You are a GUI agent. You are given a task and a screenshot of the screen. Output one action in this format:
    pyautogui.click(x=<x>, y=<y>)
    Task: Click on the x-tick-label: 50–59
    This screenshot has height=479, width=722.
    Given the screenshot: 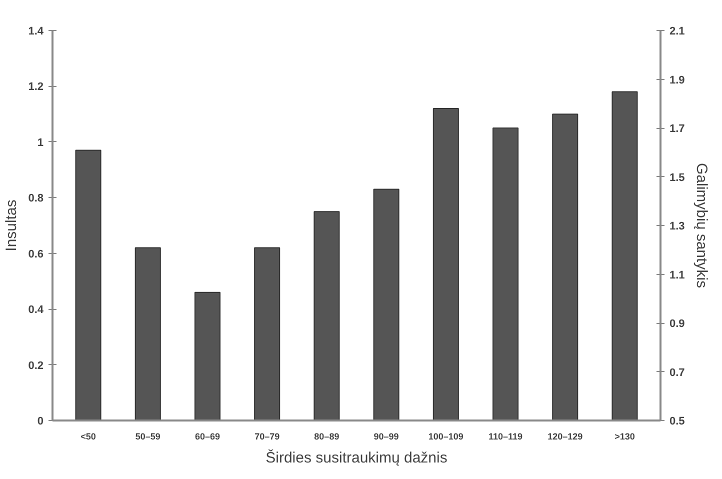 What is the action you would take?
    pyautogui.click(x=147, y=437)
    